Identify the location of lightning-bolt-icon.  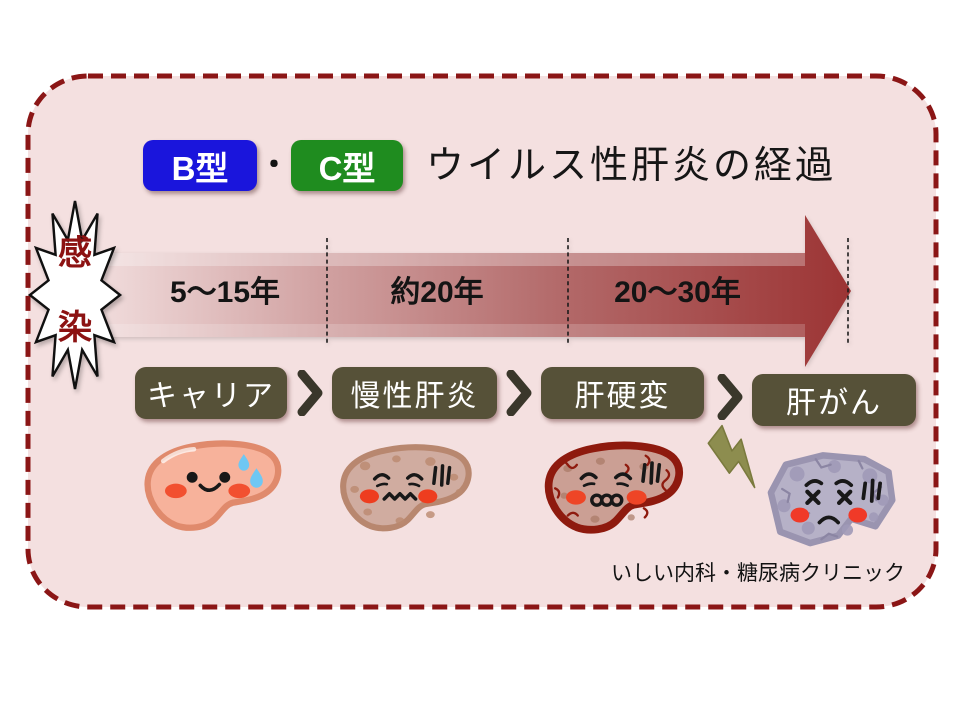
(731, 456).